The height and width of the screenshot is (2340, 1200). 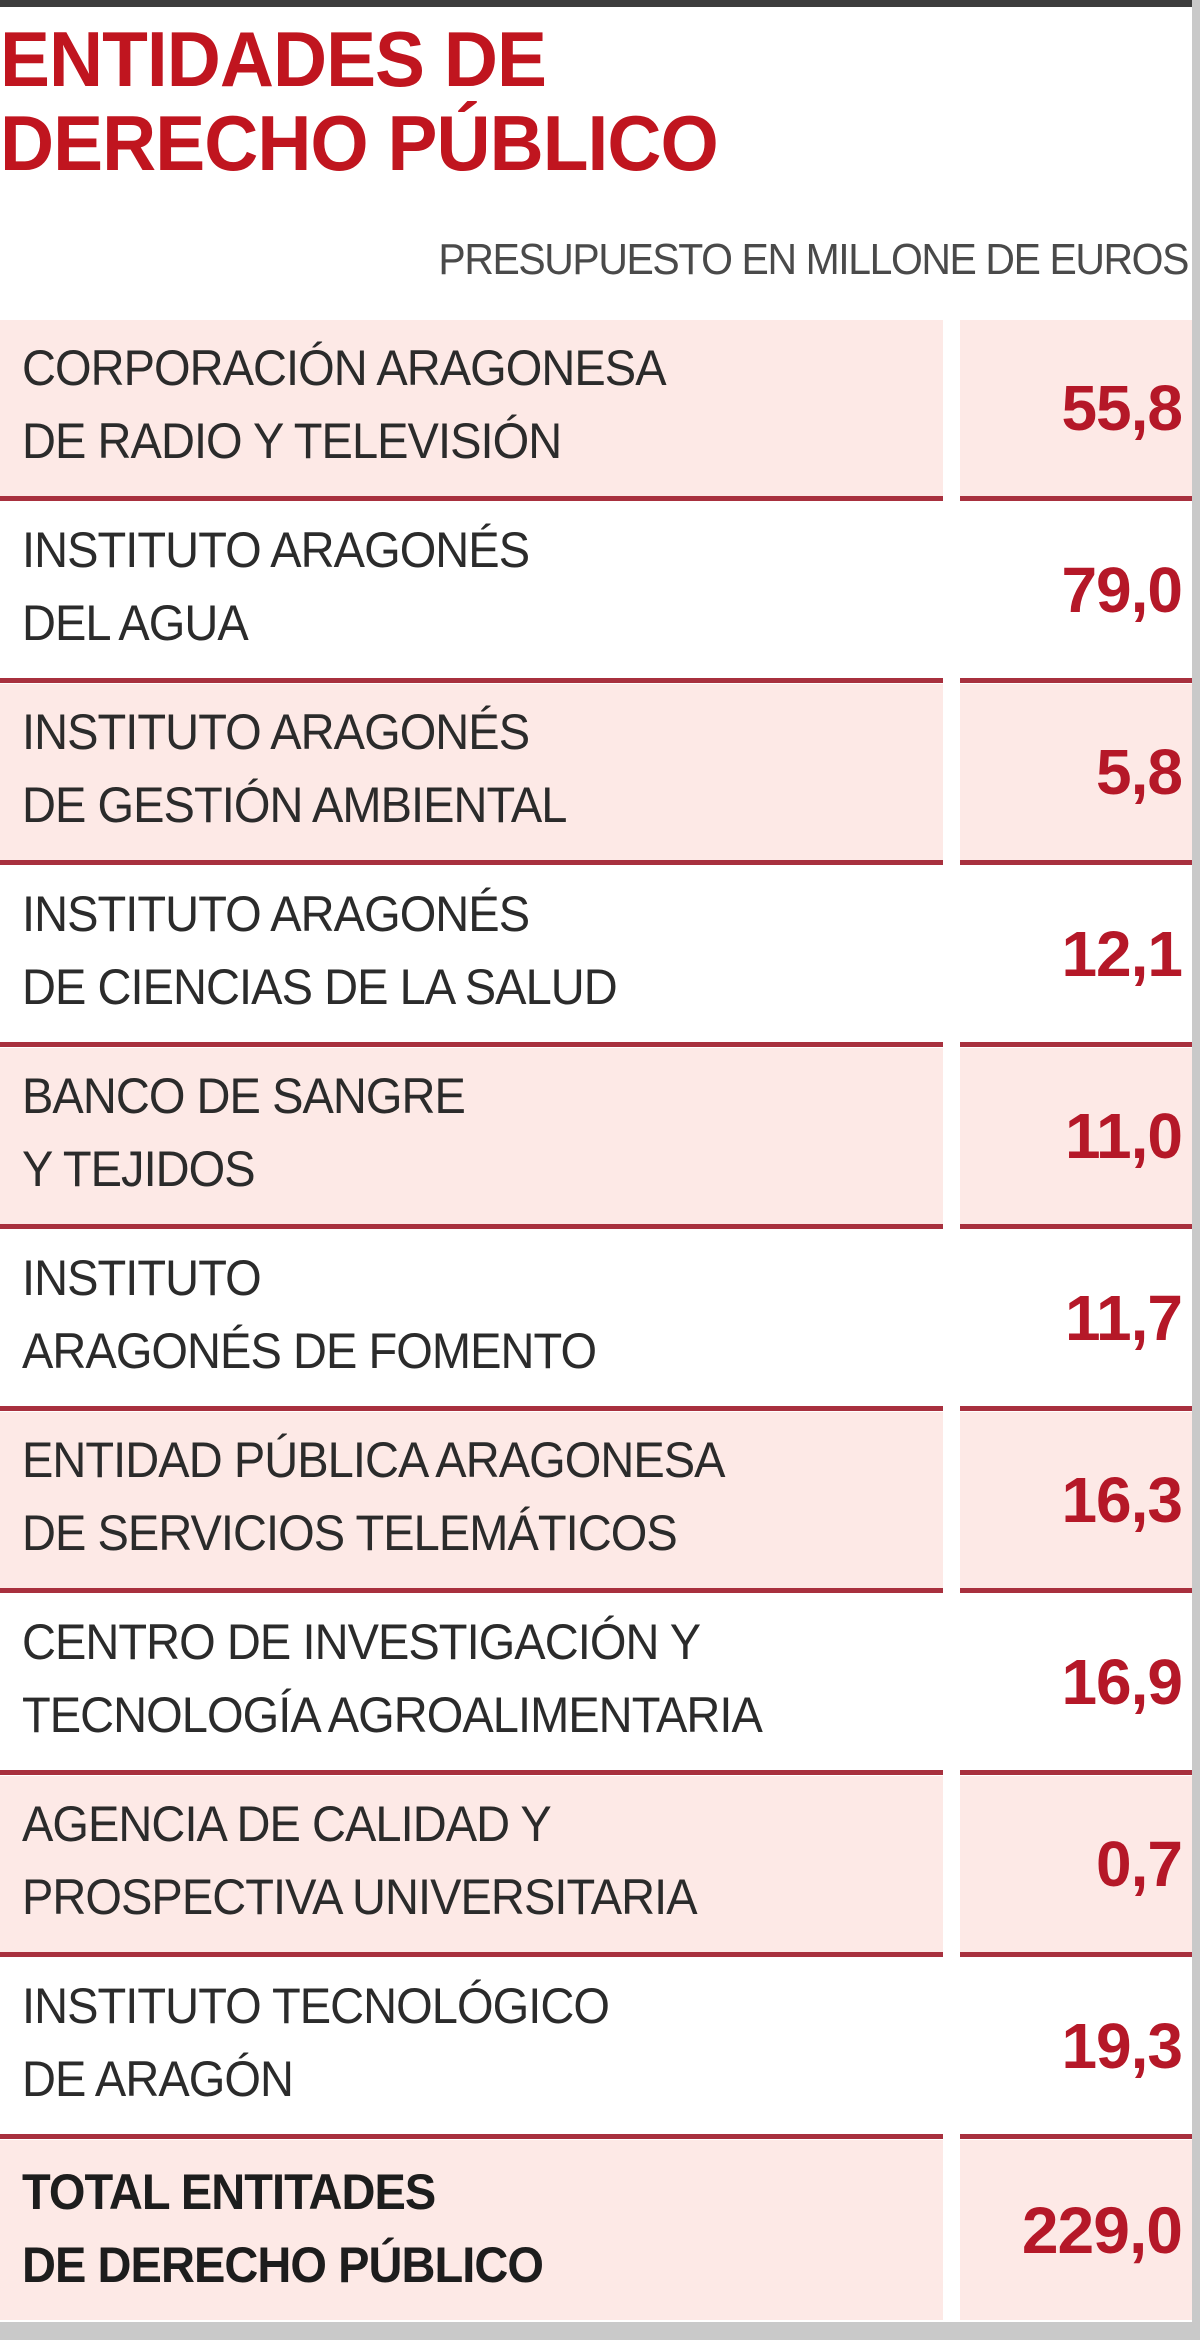 What do you see at coordinates (1123, 1136) in the screenshot?
I see `entity-value: 11,0` at bounding box center [1123, 1136].